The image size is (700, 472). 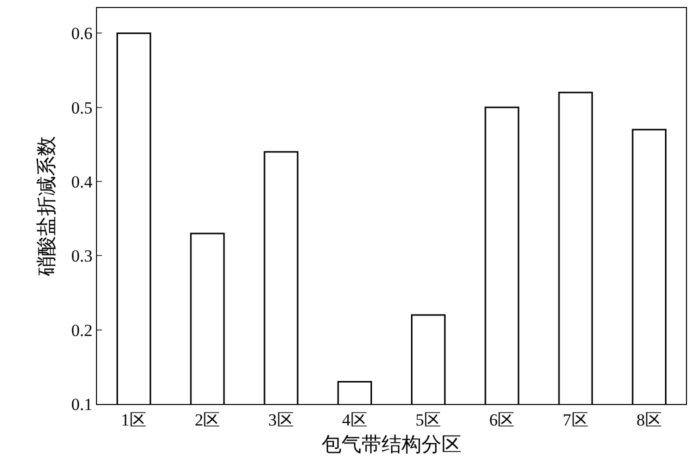 I want to click on y-tick-label: 0.2, so click(x=81, y=330).